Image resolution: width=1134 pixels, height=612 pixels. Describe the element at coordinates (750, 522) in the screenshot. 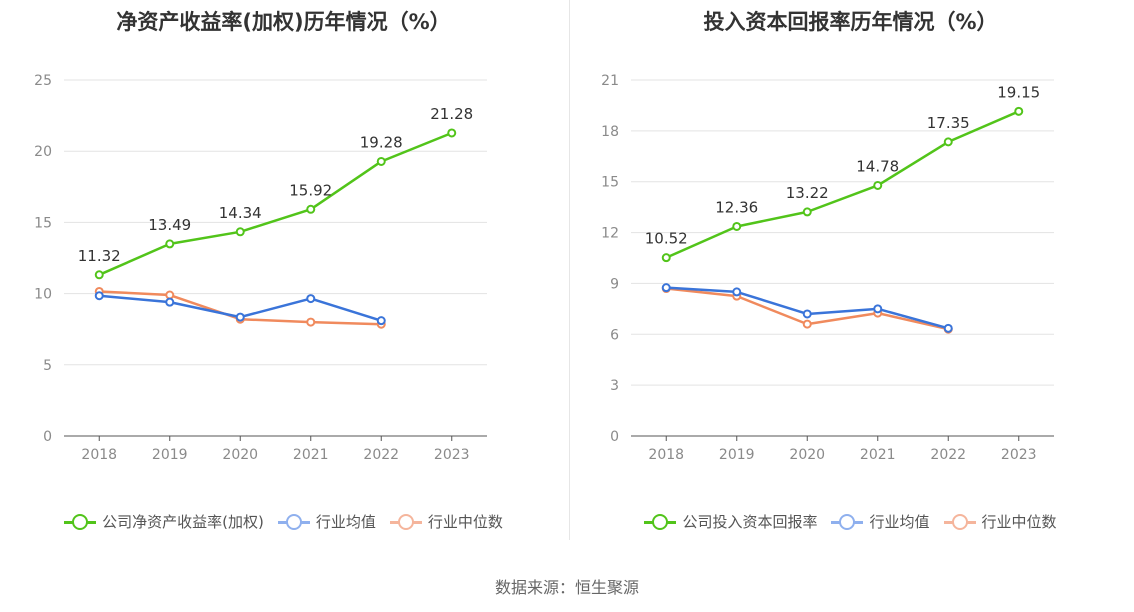

I see `legend-label-company: 公司投入资本回报率` at that location.